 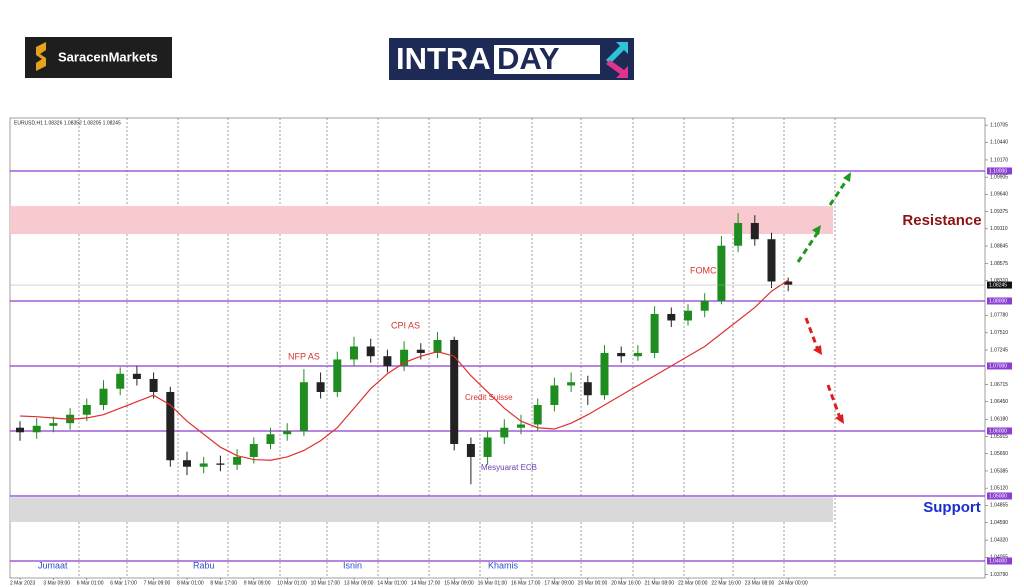 I want to click on x-tick-label: 14 Mar 01:00, so click(x=392, y=583).